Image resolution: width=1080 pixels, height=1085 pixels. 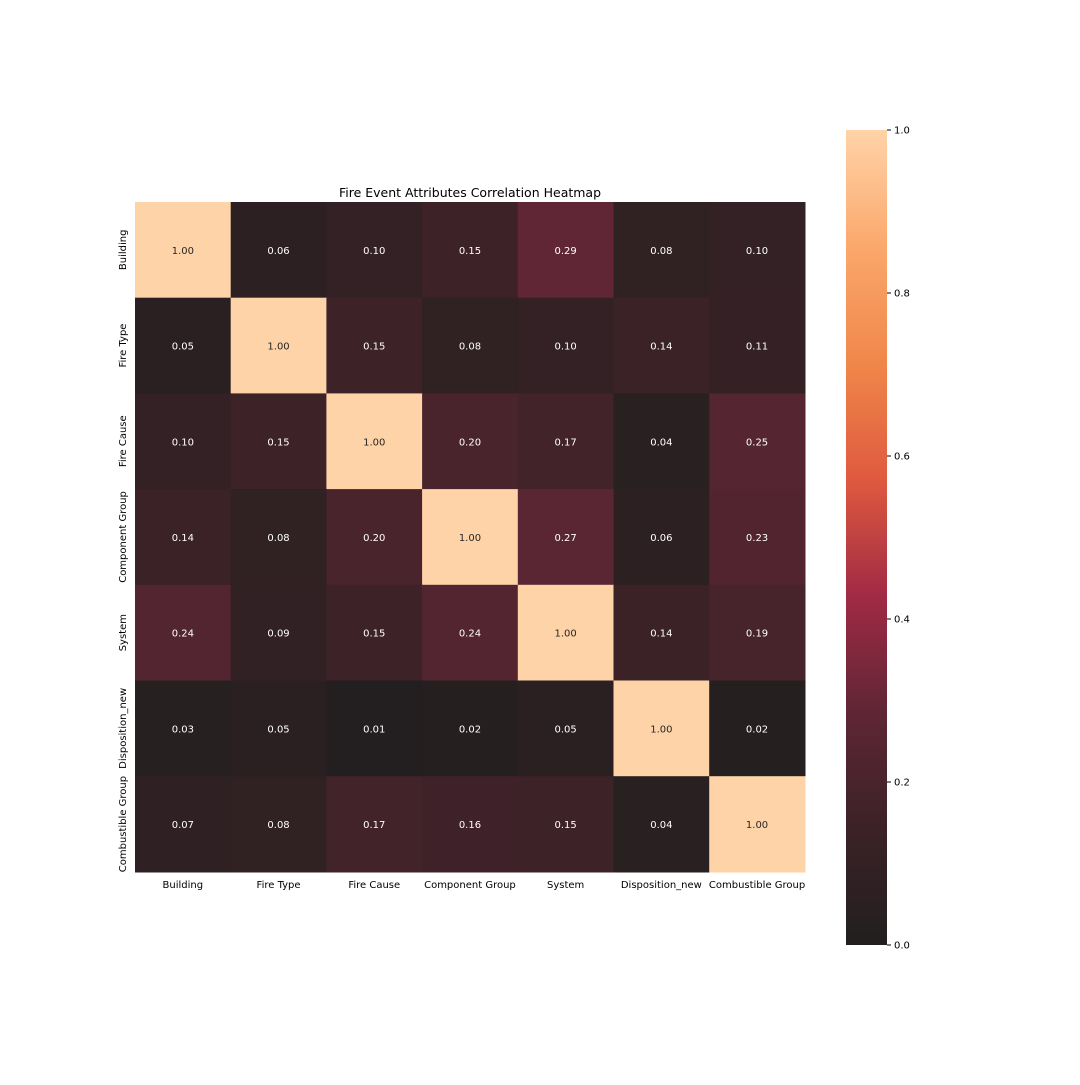 I want to click on colorbar-tick-label: 0.8, so click(x=902, y=294).